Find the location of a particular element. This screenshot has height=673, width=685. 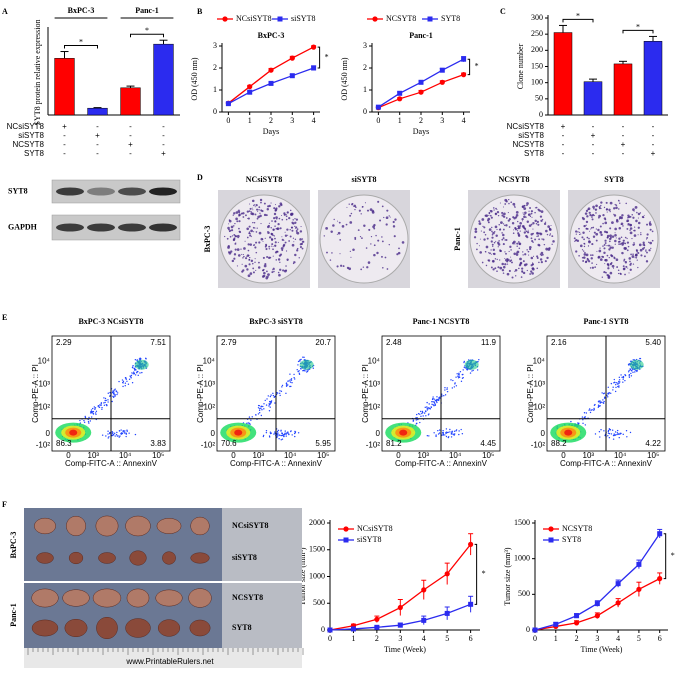

y-tick-label: 1000 is located at coordinates (522, 557).